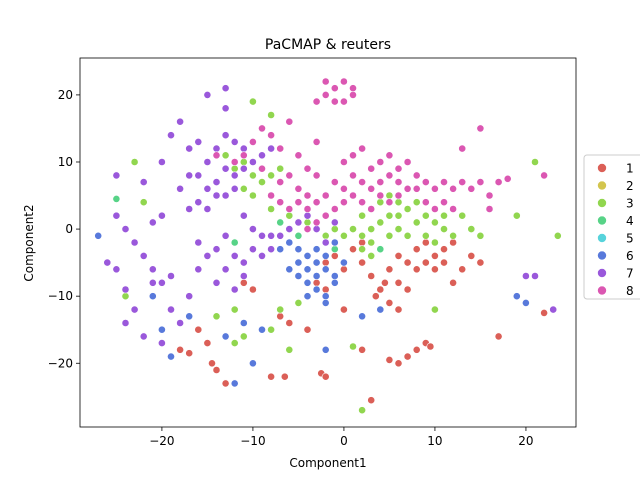 The width and height of the screenshot is (640, 480). I want to click on x-tick-label: −20, so click(161, 441).